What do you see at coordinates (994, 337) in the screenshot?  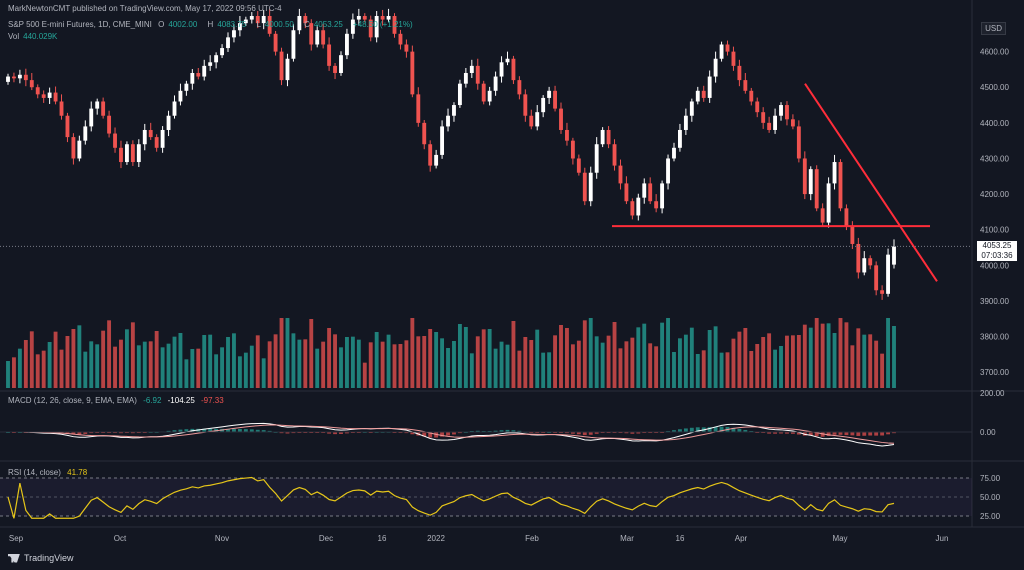 I see `price-tick-label: 3800.00` at bounding box center [994, 337].